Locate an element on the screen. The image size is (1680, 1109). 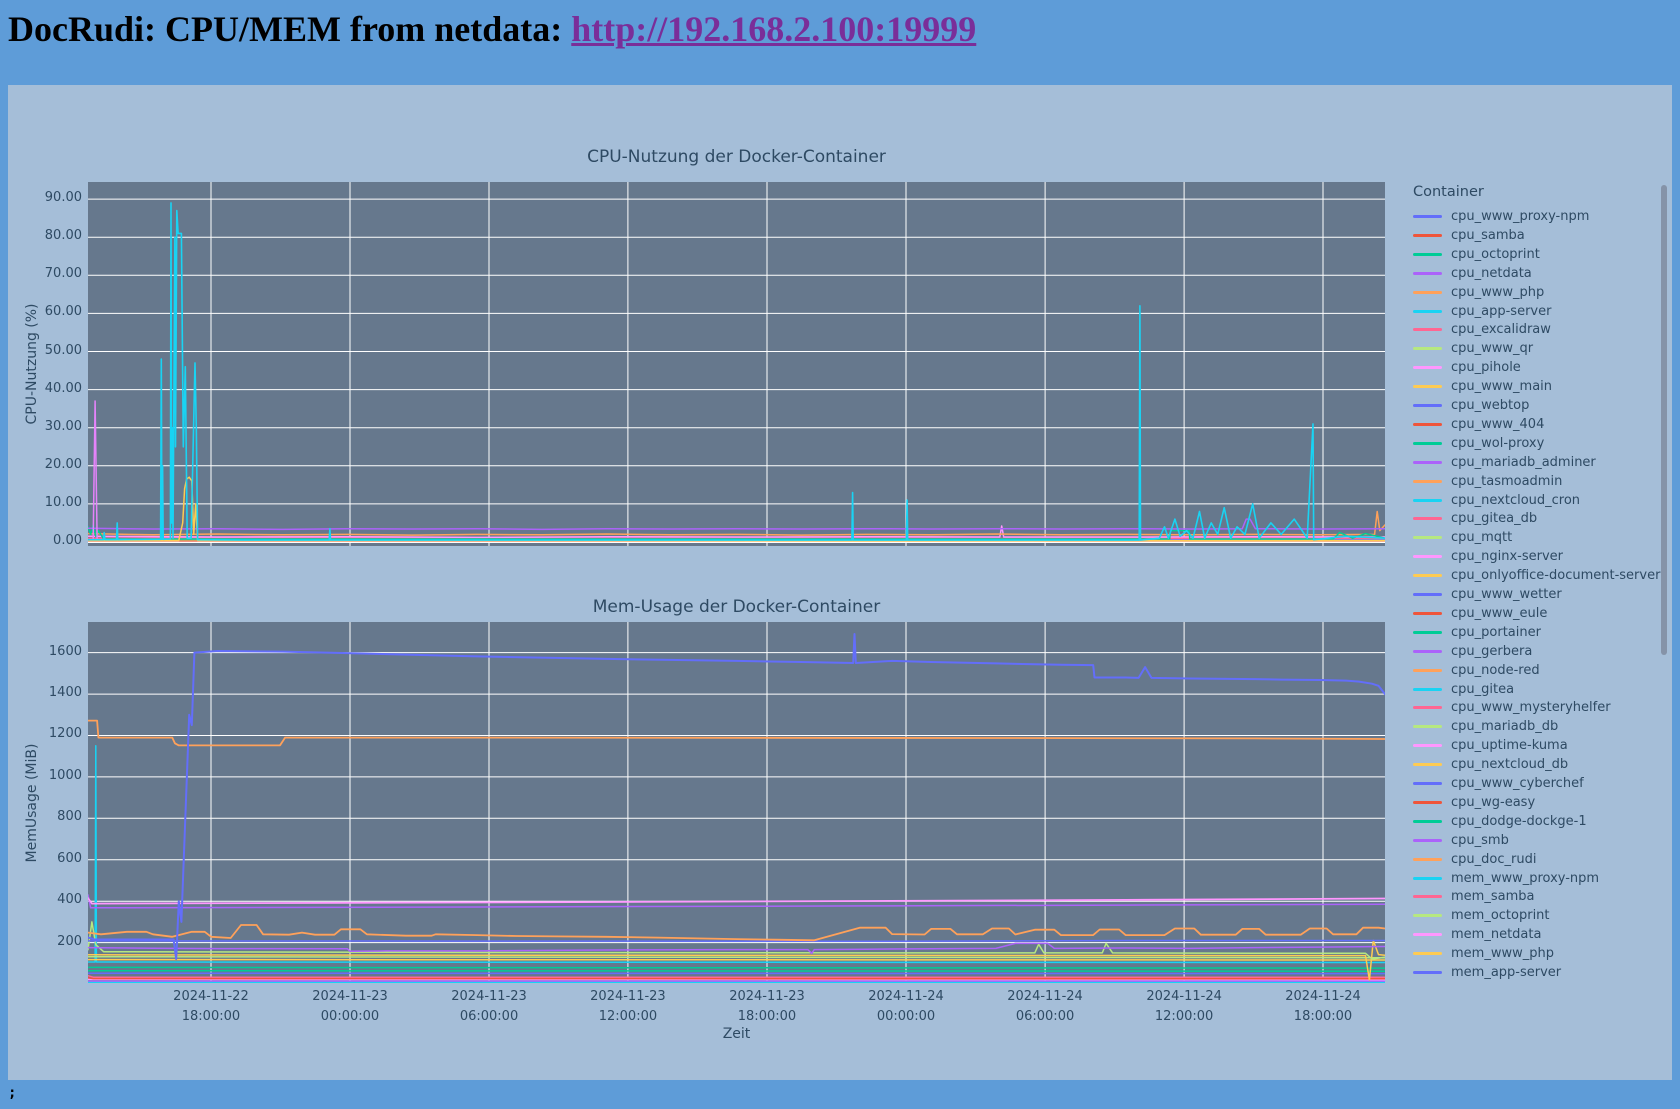
legend-item: cpu_www_eule is located at coordinates (1480, 613).